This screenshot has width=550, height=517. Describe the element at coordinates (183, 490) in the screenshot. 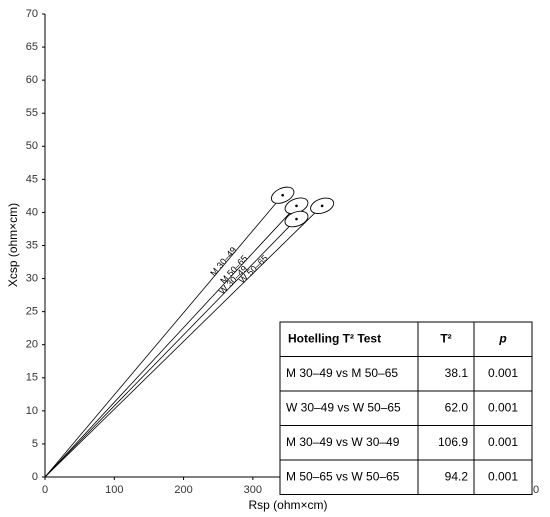

I see `x-tick-label: 200` at that location.